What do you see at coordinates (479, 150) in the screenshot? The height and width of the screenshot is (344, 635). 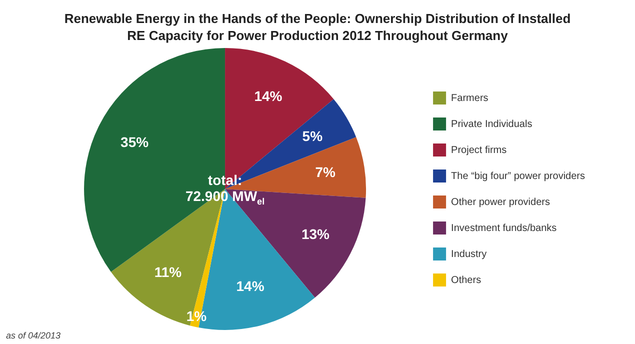 I see `legend-label: Project firms` at bounding box center [479, 150].